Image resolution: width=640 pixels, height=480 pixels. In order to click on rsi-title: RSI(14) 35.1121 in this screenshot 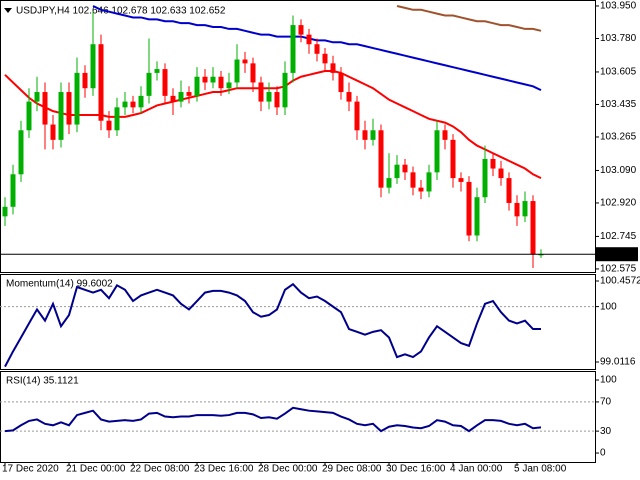, I will do `click(42, 381)`.